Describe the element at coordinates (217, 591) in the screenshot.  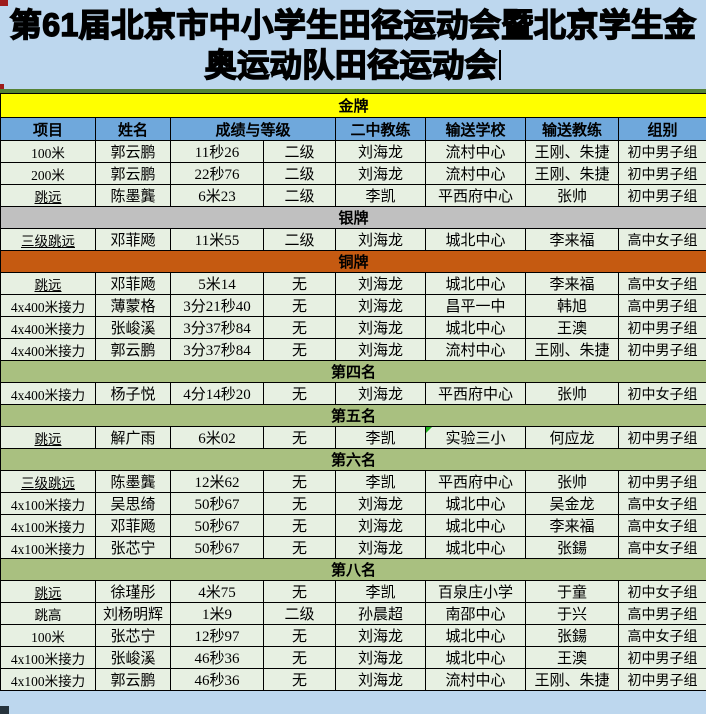
I see `table-cell: 4米75` at that location.